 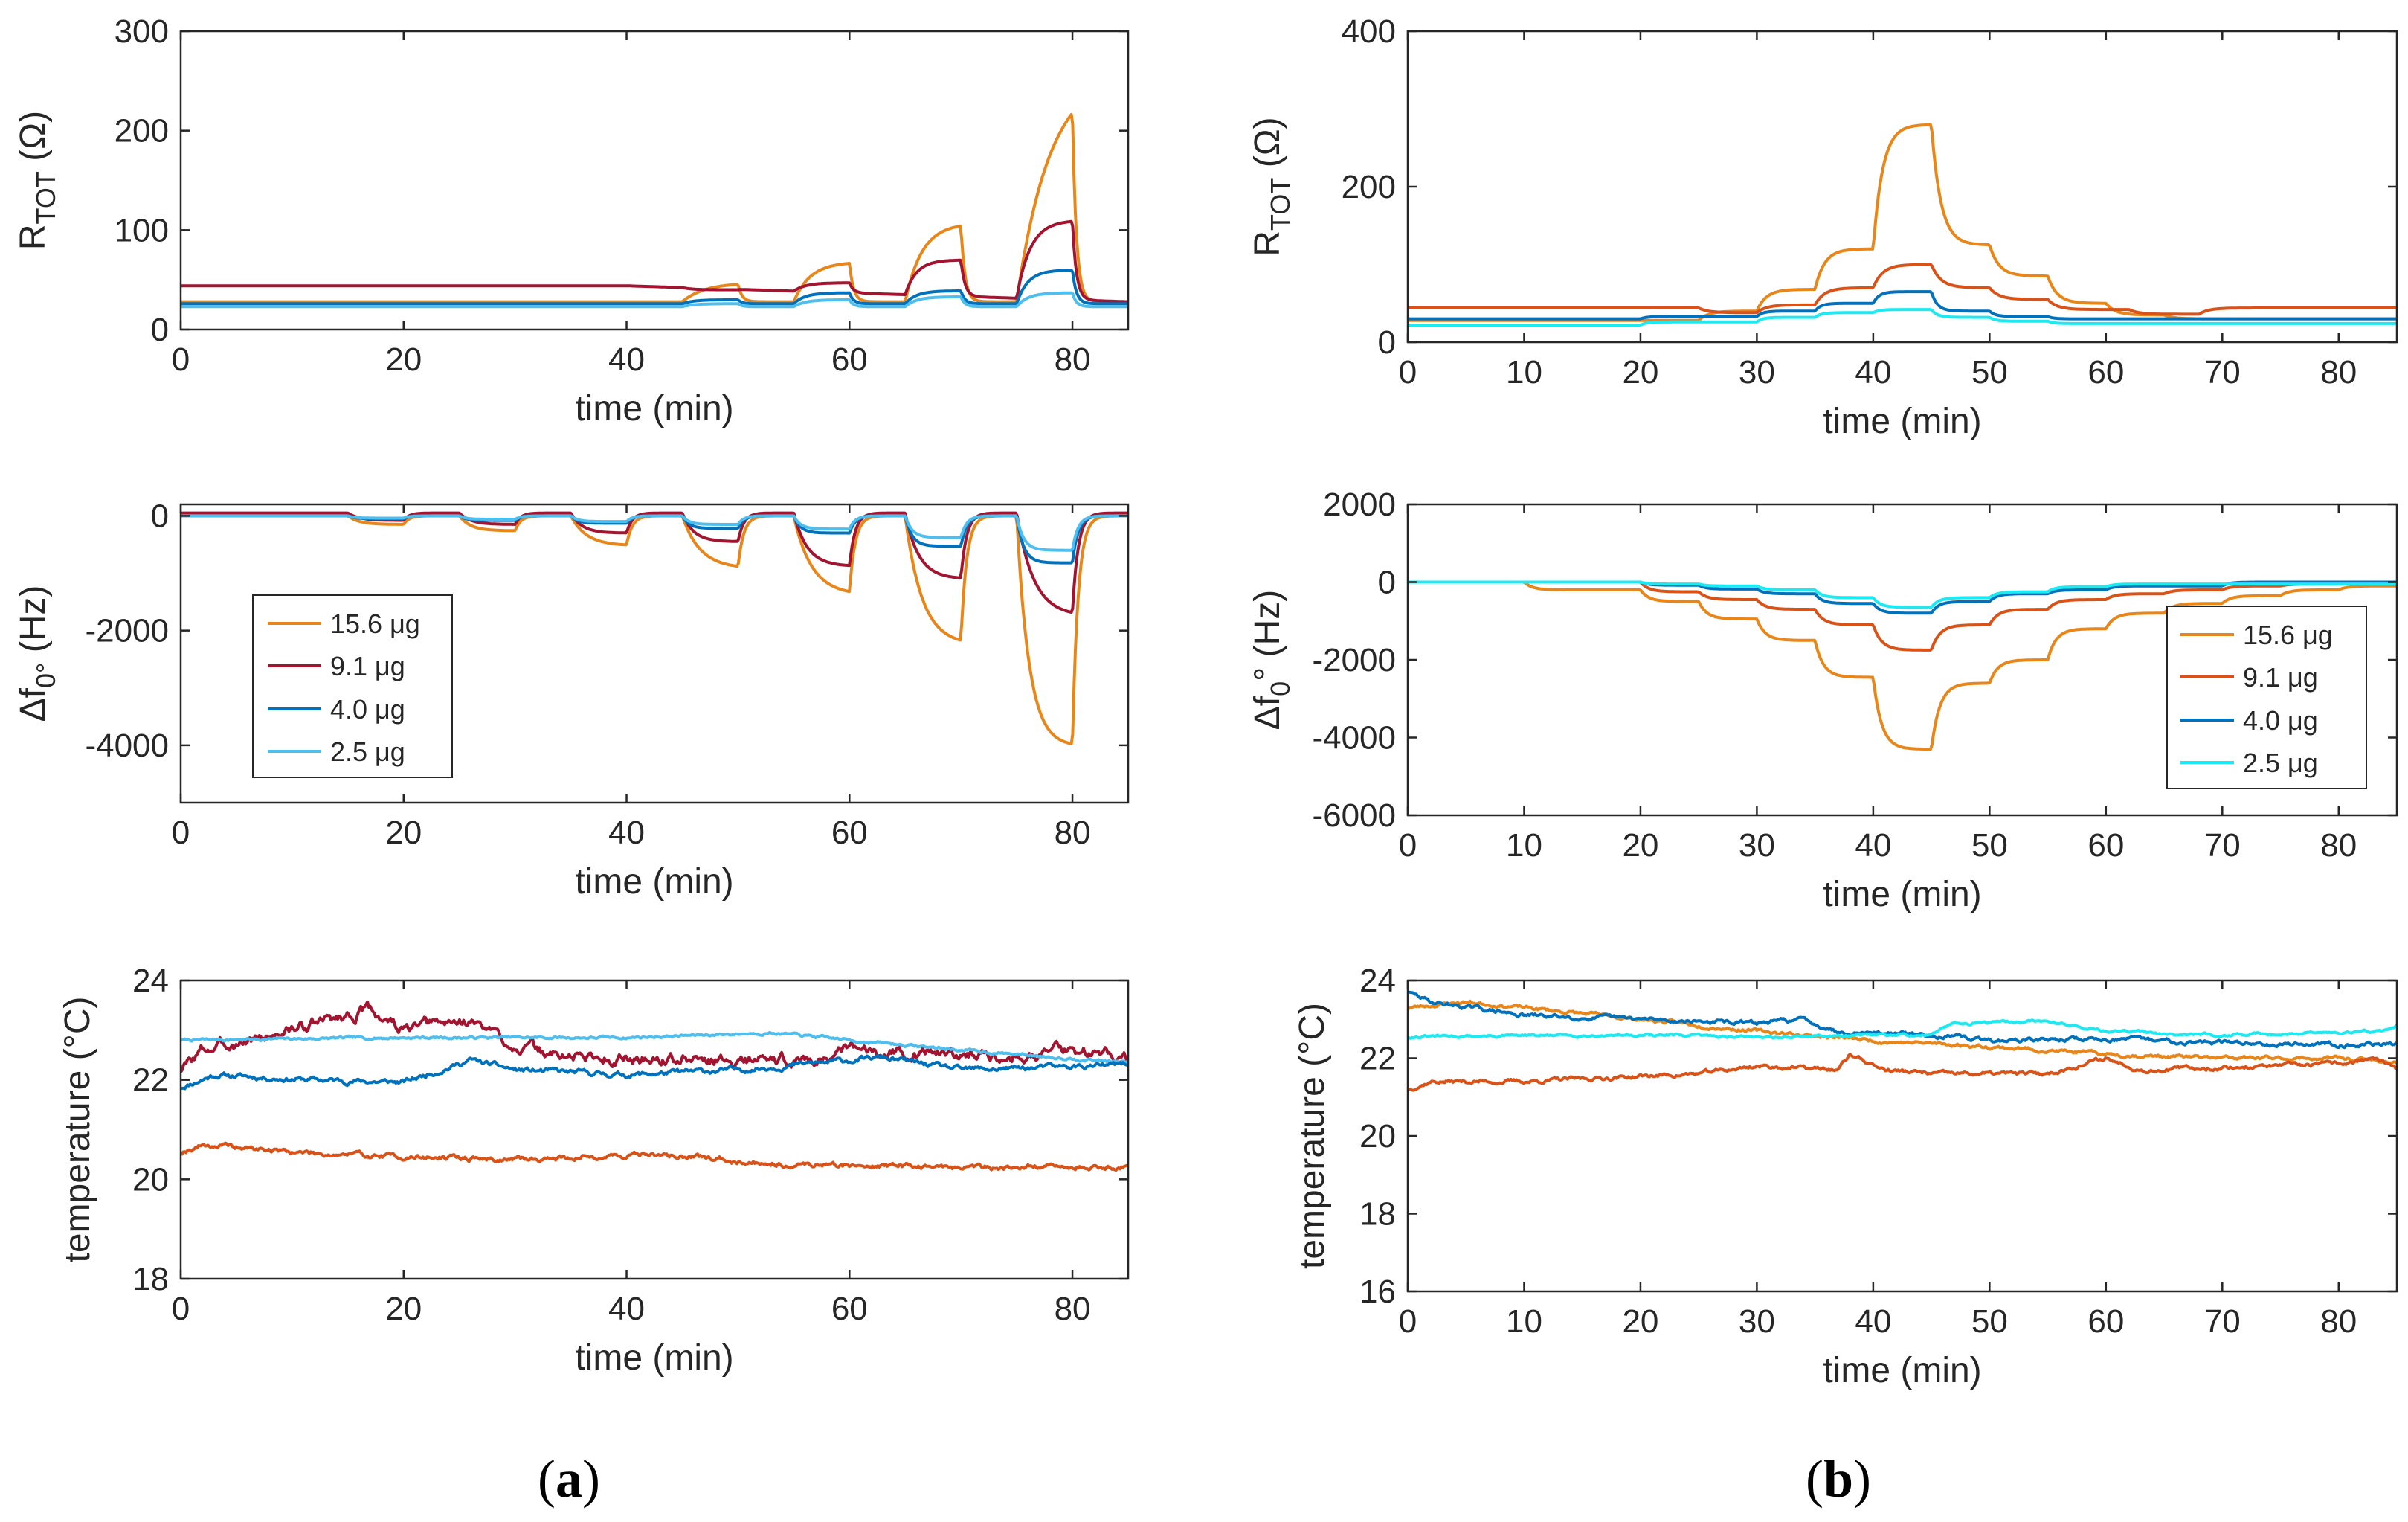 I want to click on chart-a-rtot: 0 20 40 60 80 0 100 200 300 time (min) RTOT (Ω), so click(x=572, y=220).